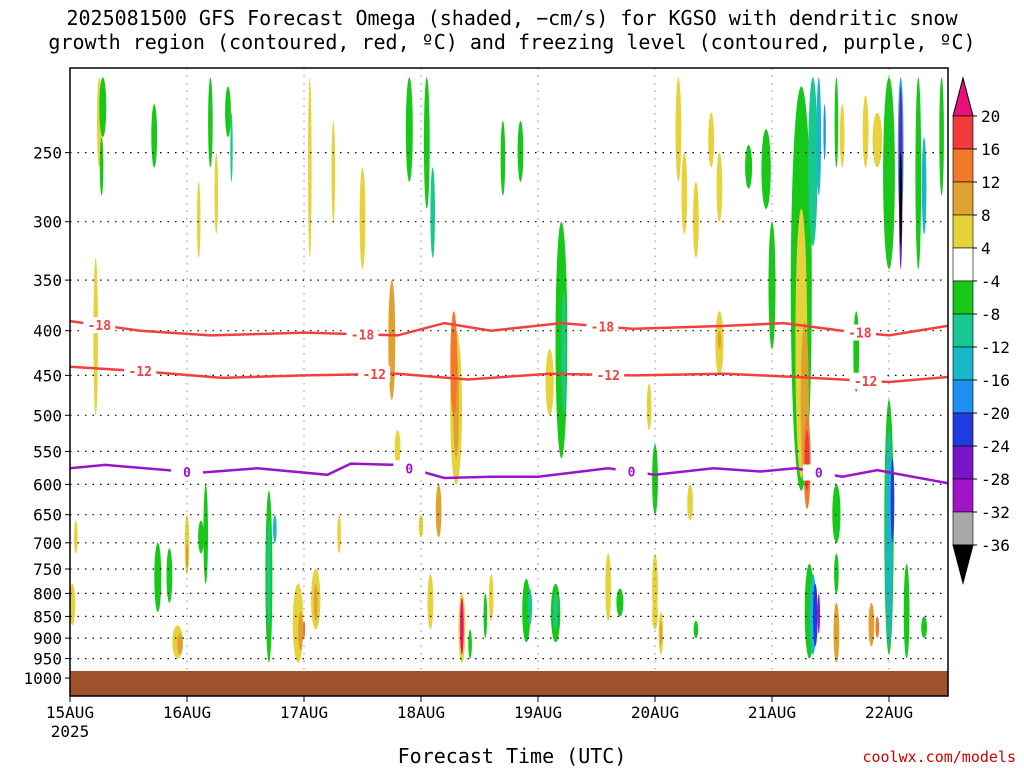  What do you see at coordinates (47, 375) in the screenshot?
I see `y-tick-label-450: 450` at bounding box center [47, 375].